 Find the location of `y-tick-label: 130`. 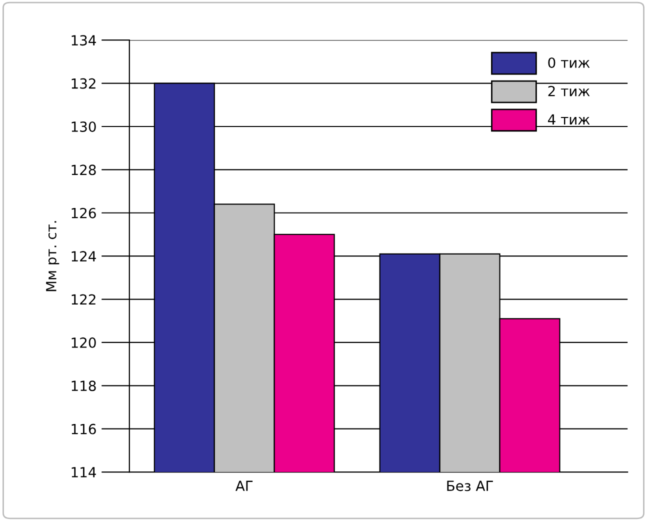

y-tick-label: 130 is located at coordinates (84, 126).